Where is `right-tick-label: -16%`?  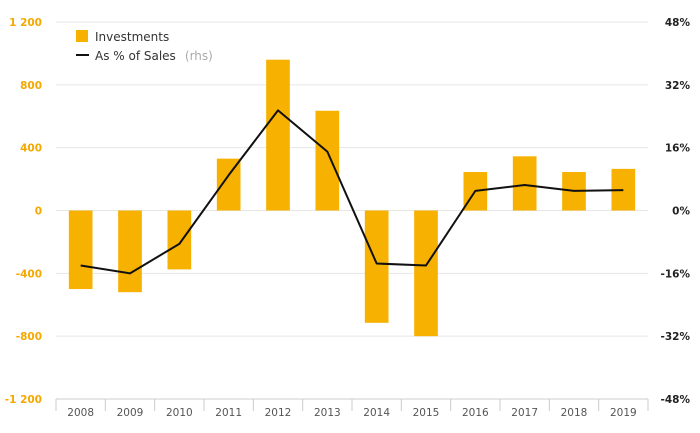
right-tick-label: -16% is located at coordinates (676, 274).